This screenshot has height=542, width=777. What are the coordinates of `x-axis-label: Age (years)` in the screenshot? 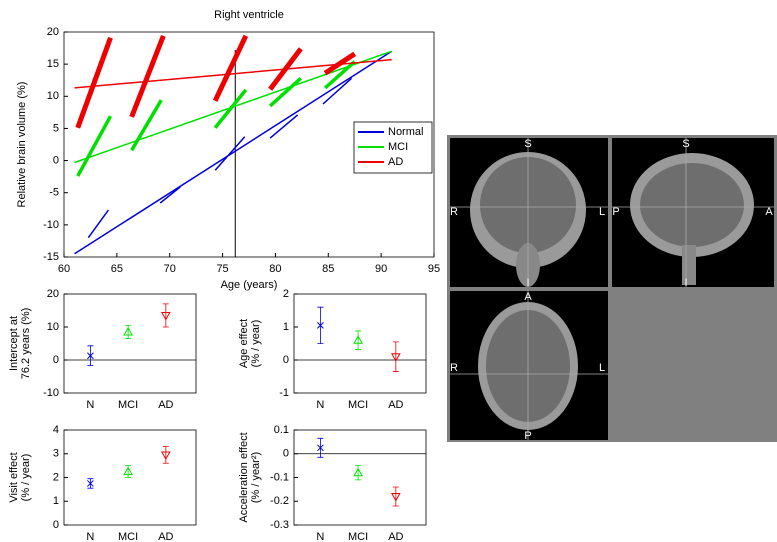 It's located at (249, 285).